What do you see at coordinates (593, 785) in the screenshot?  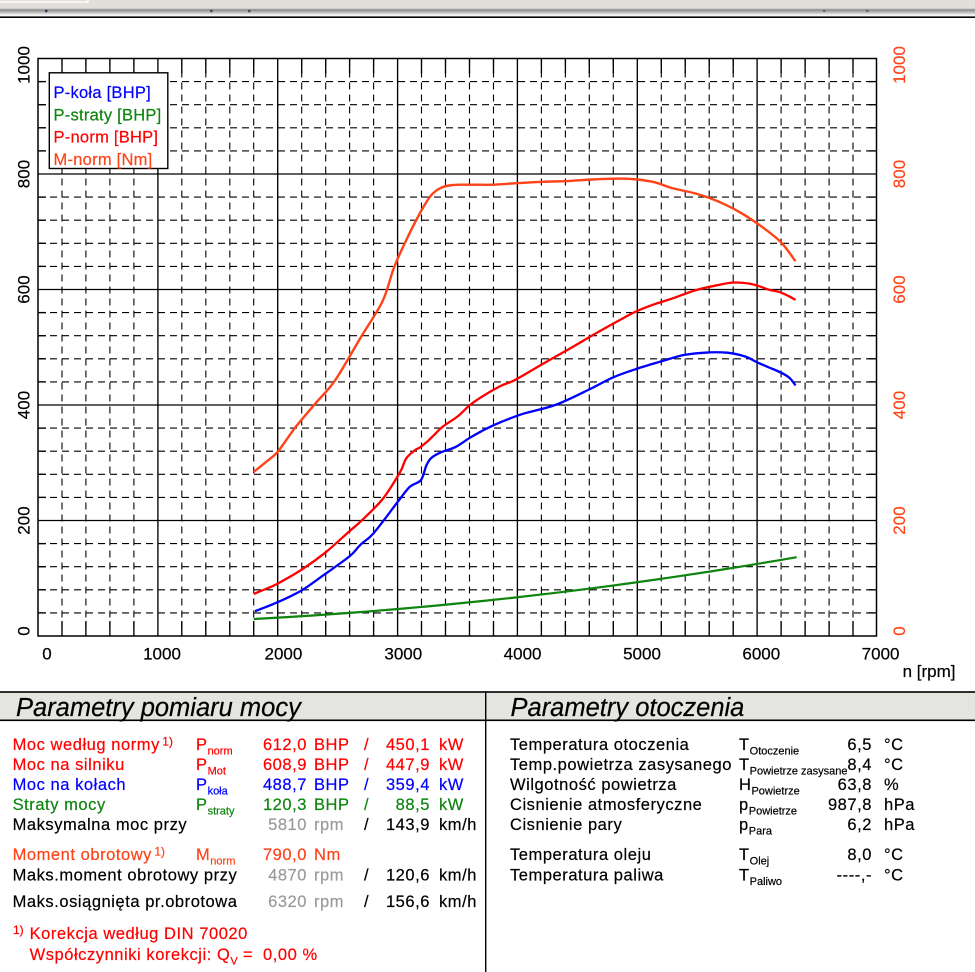 I see `svg-text: Wilgotność powietrza` at bounding box center [593, 785].